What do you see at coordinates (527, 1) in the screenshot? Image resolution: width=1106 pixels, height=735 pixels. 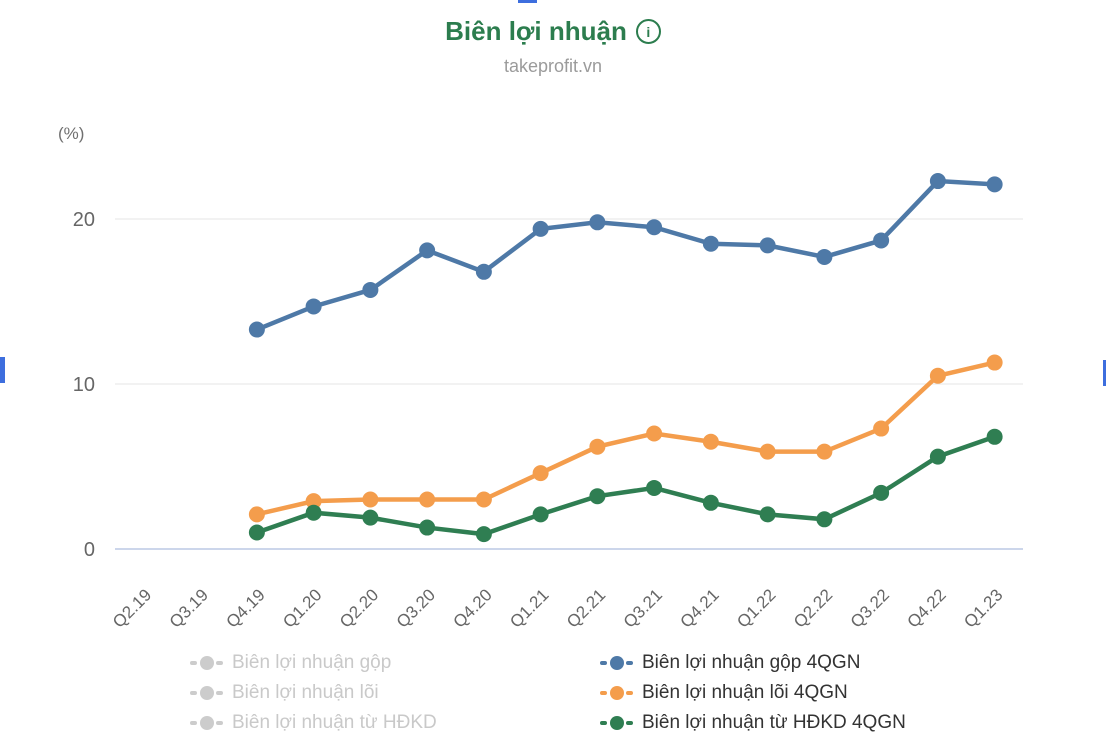 I see `tab-indicator-partial` at bounding box center [527, 1].